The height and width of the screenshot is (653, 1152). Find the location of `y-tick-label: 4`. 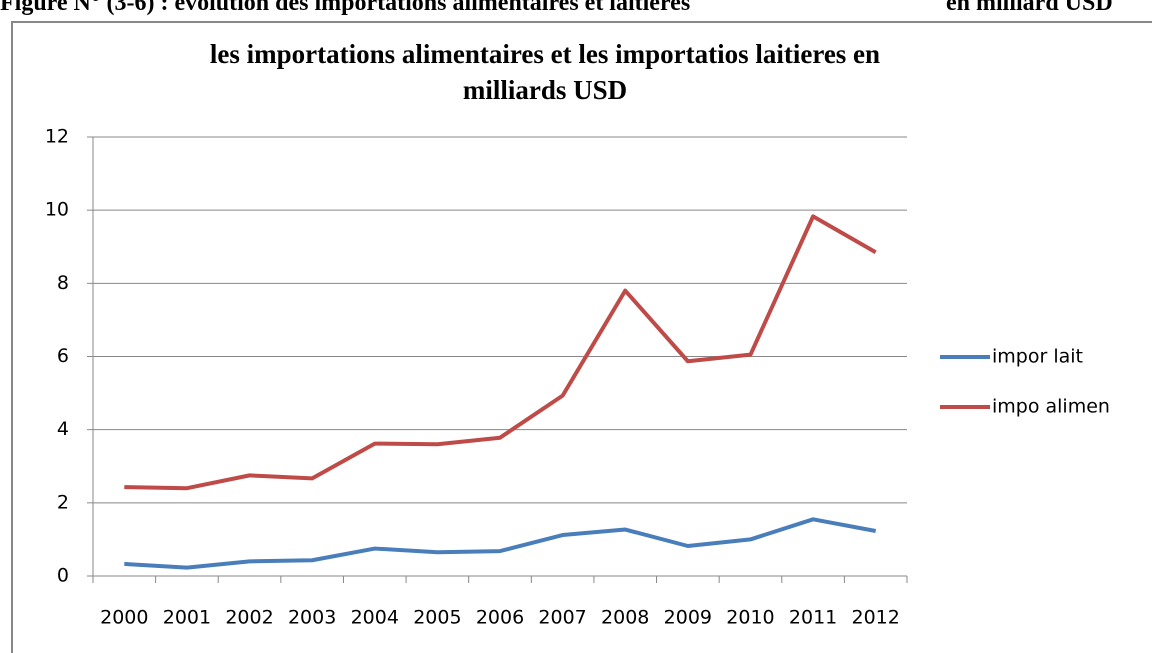

y-tick-label: 4 is located at coordinates (63, 429).